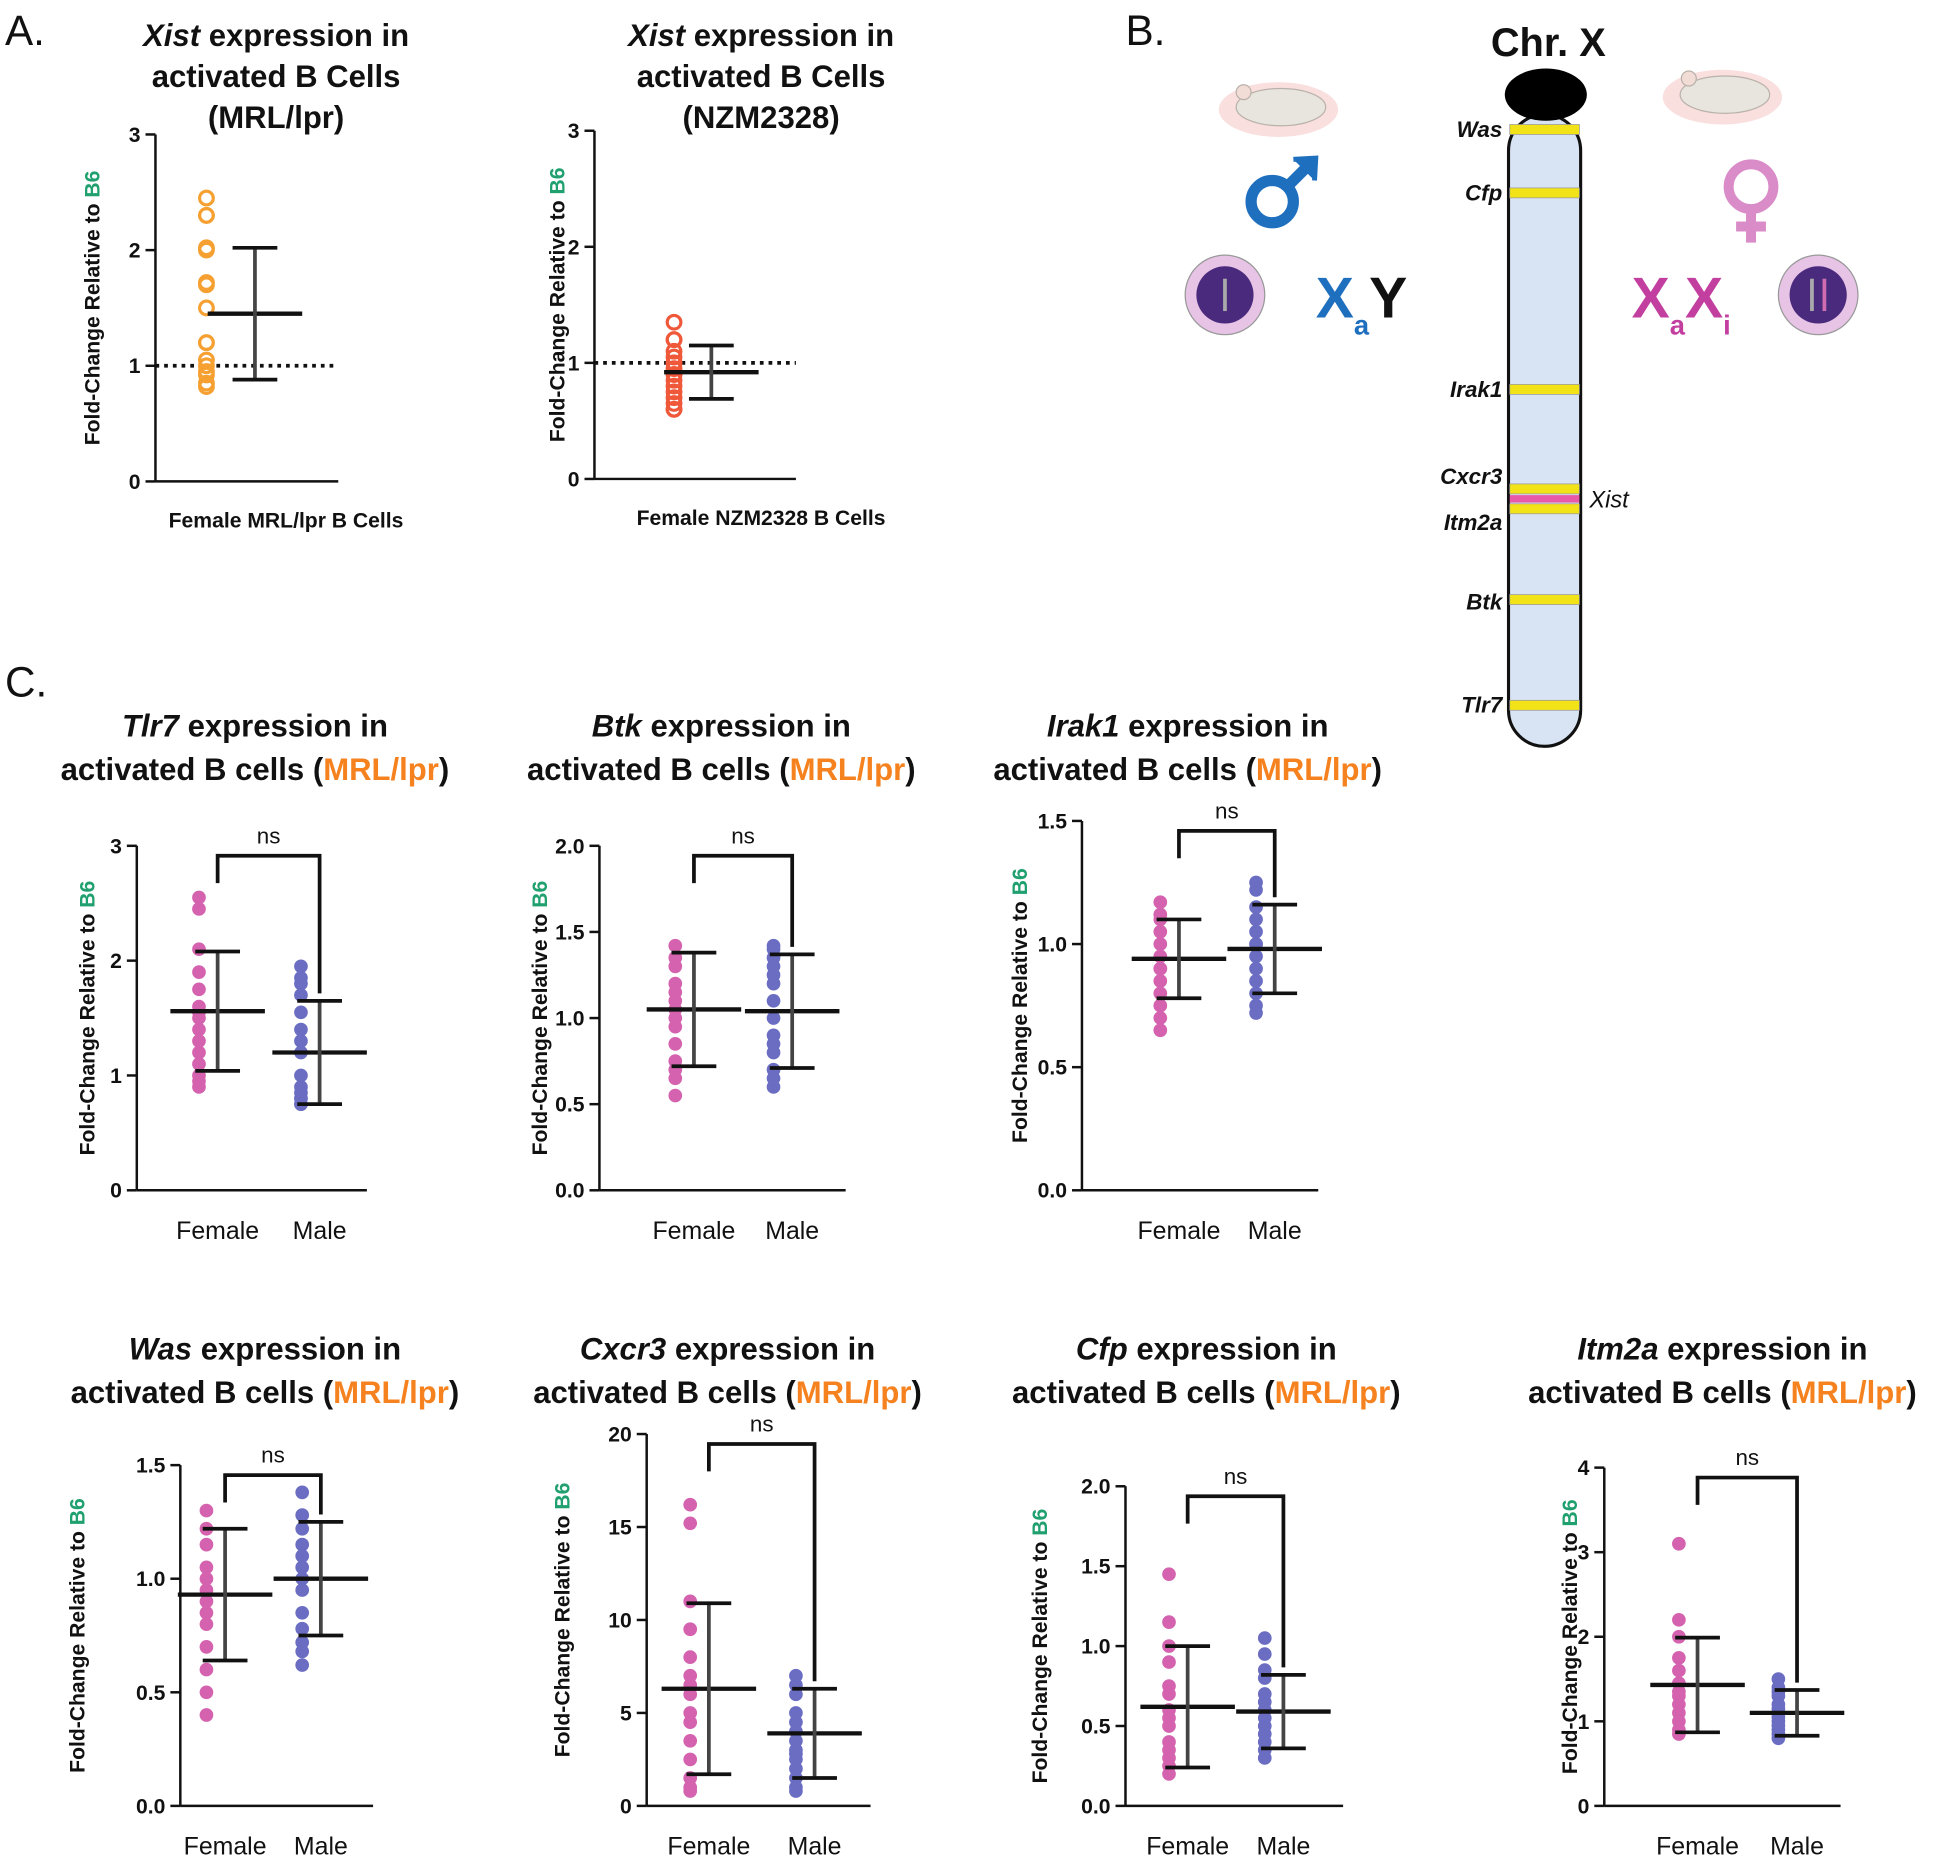 The height and width of the screenshot is (1862, 1950). Describe the element at coordinates (1333, 1392) in the screenshot. I see `title-strain: MRL/lpr` at that location.